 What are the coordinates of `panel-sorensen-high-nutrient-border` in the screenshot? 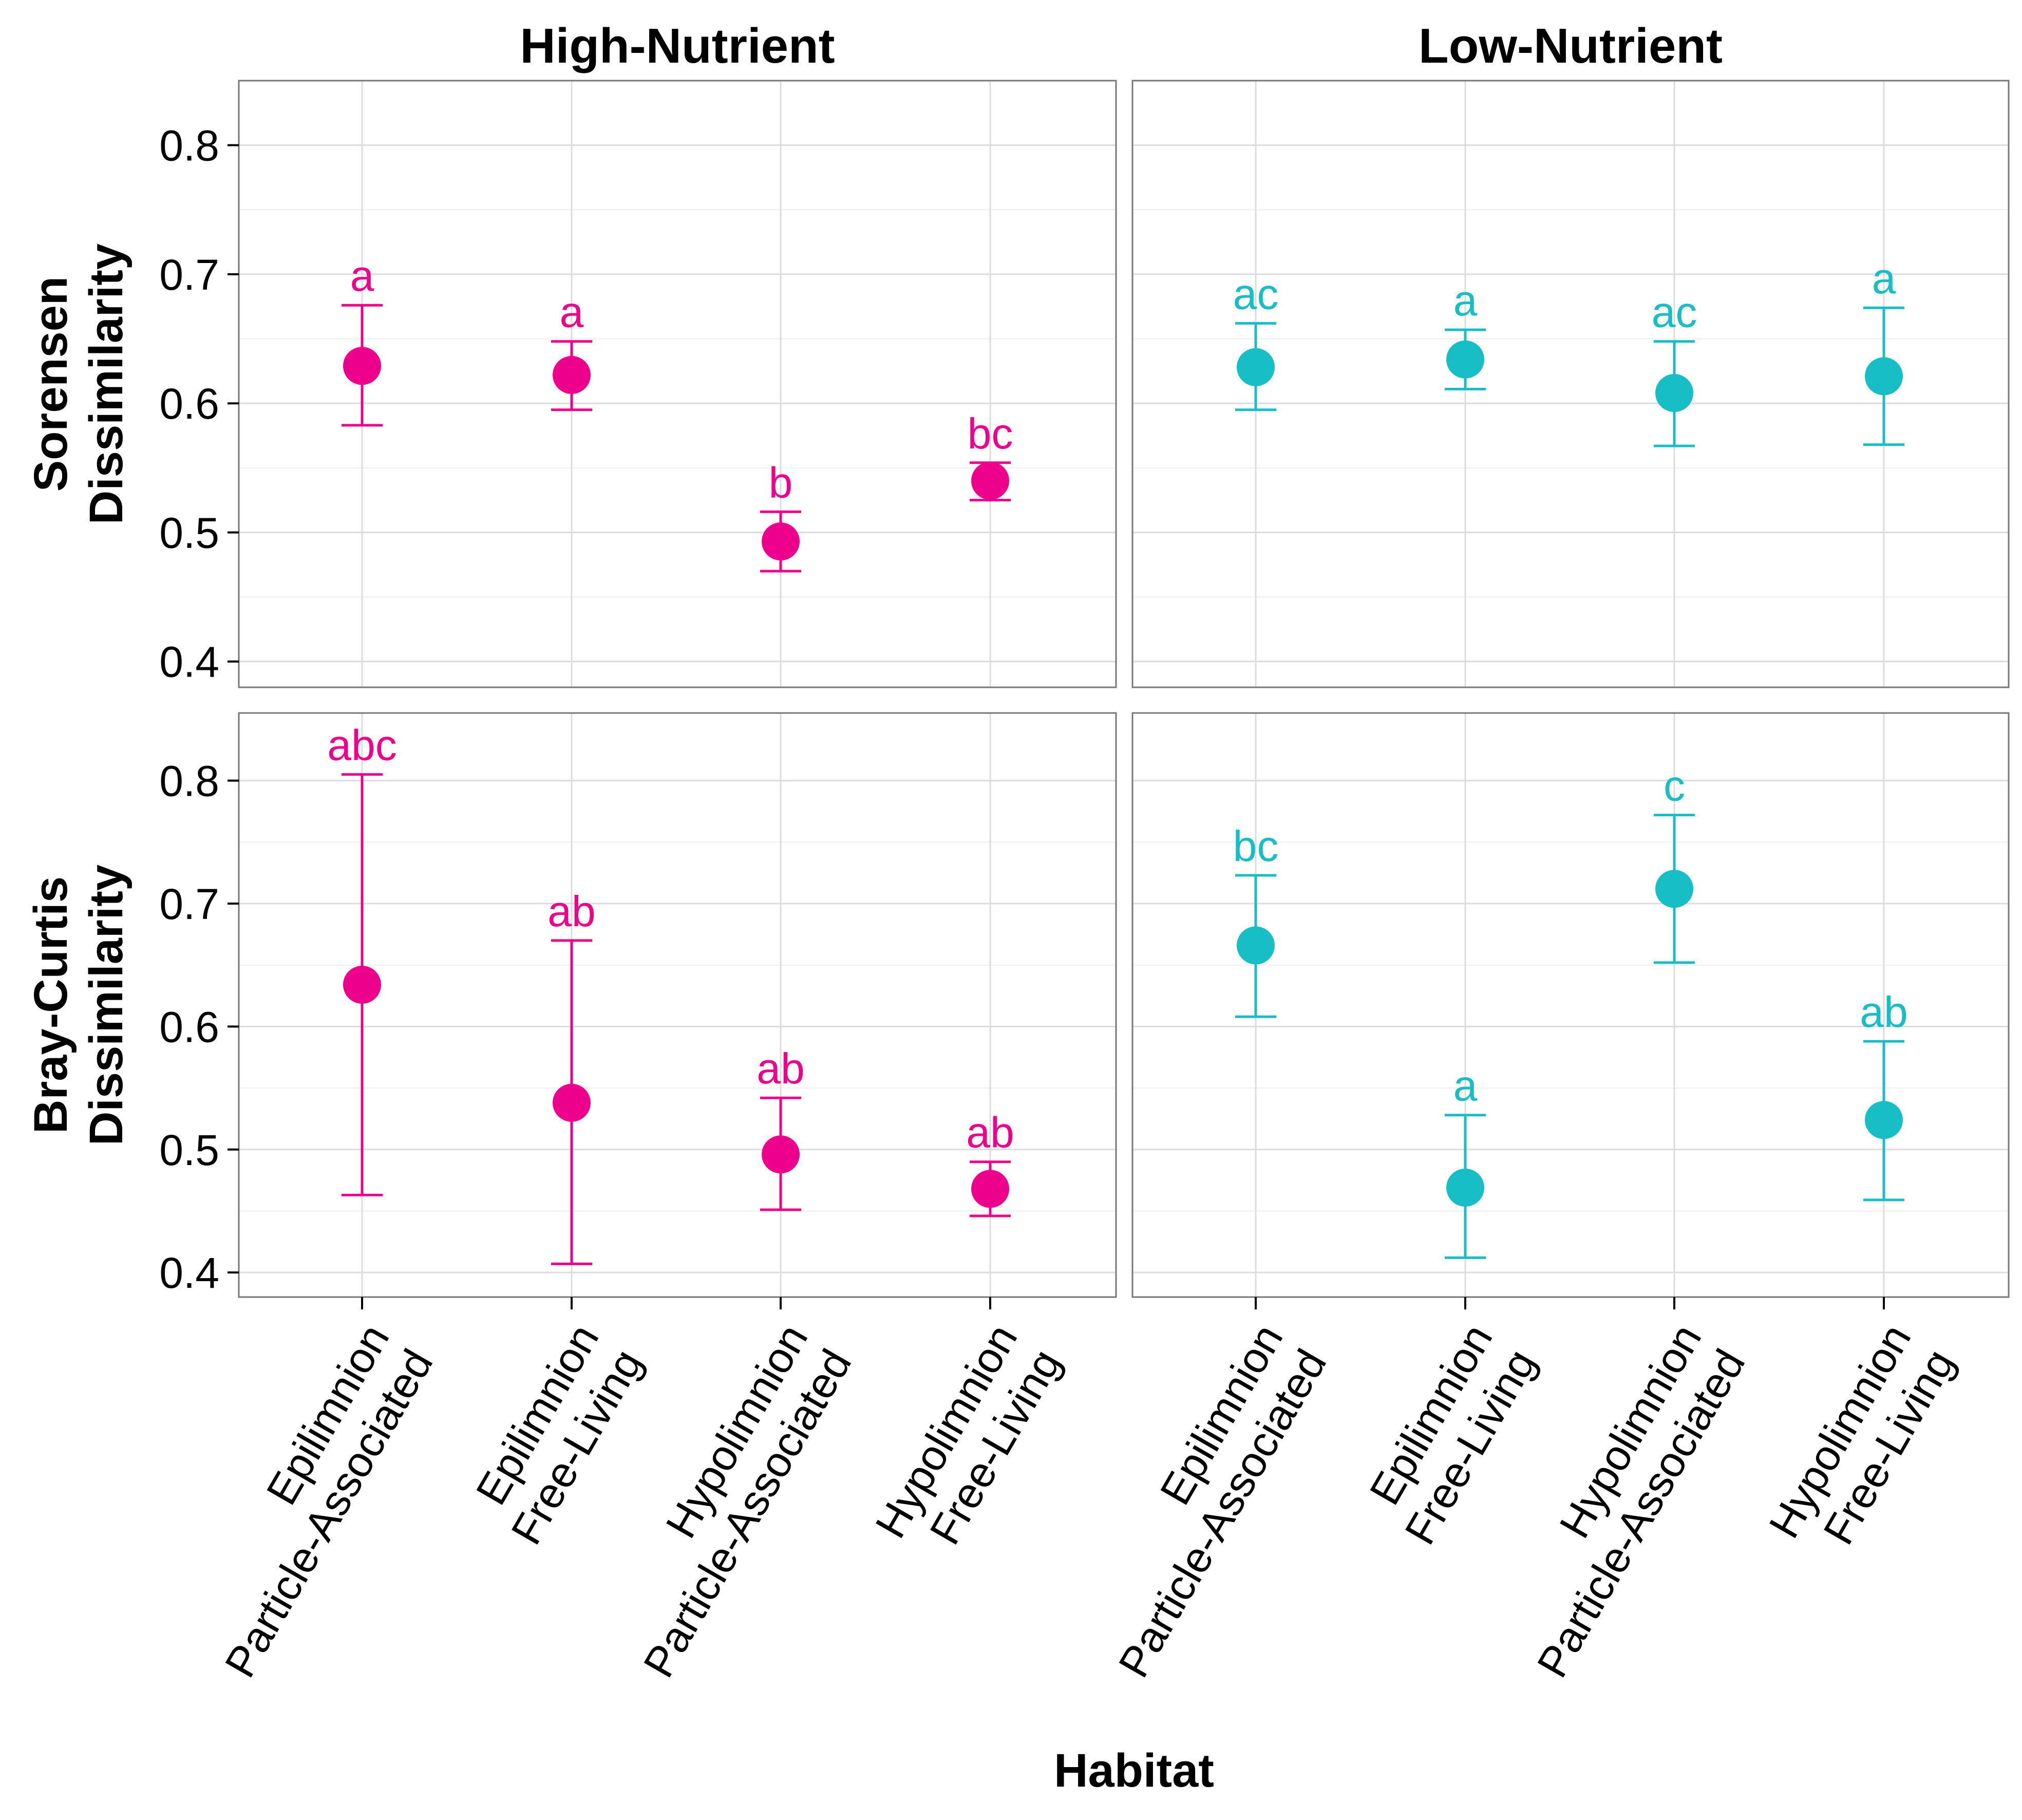 It's located at (677, 384).